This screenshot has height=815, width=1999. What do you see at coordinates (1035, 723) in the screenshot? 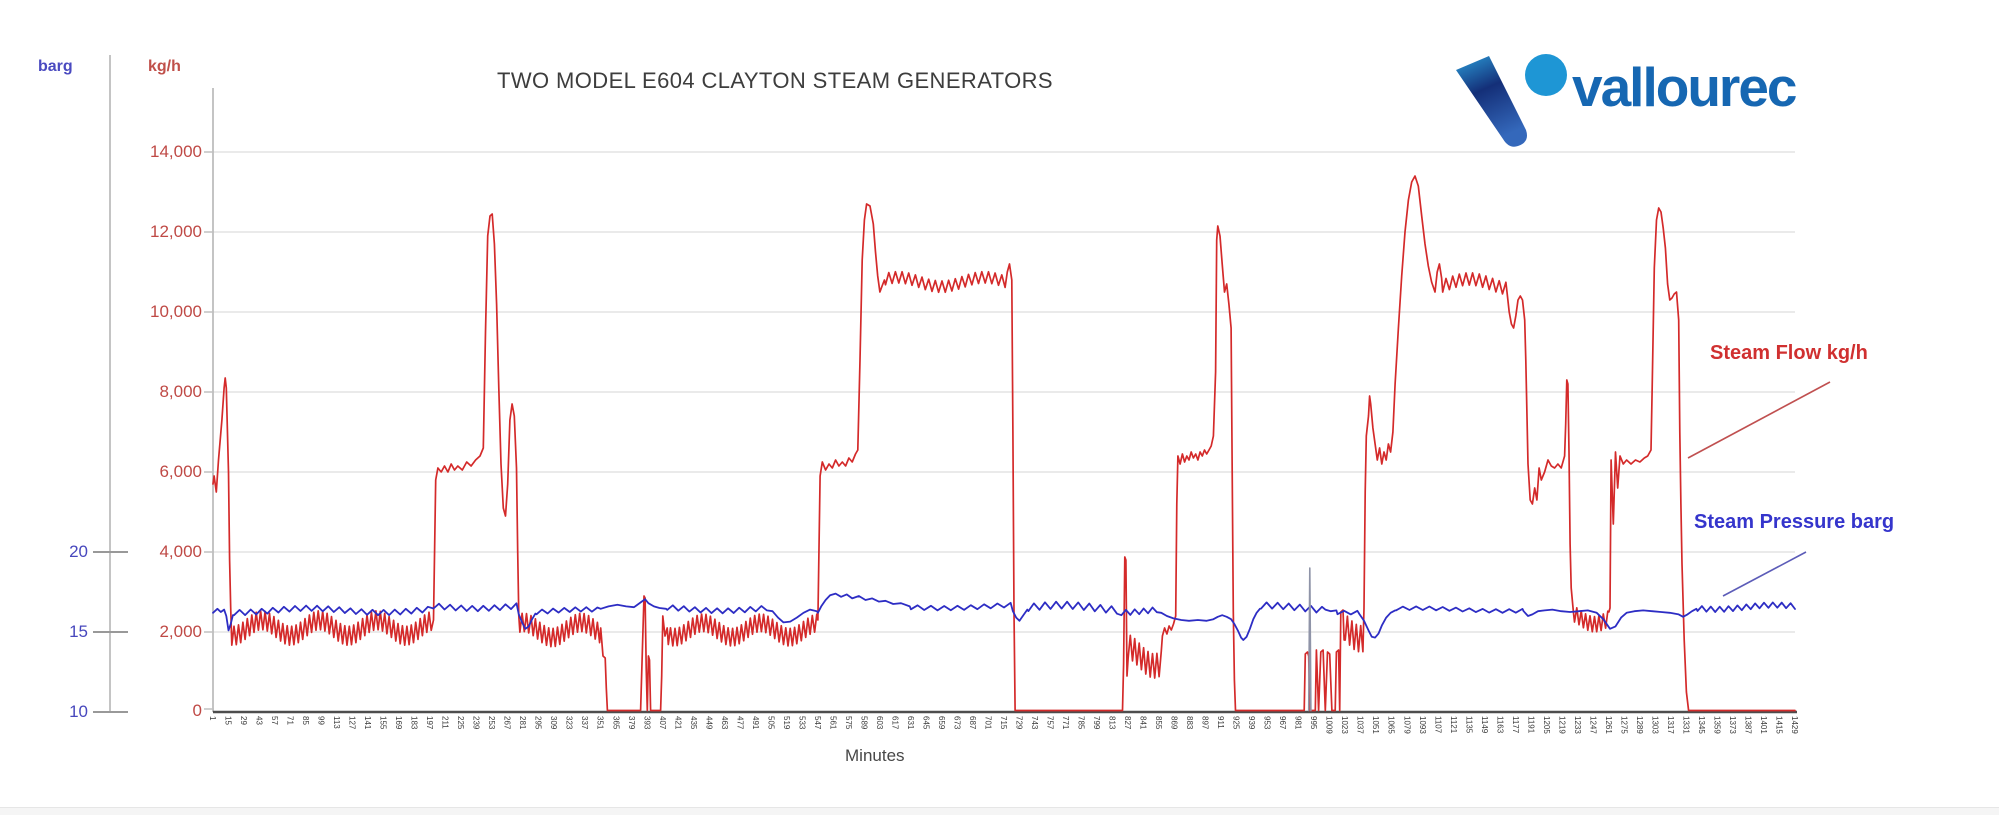
I see `x-tick-label: 743` at bounding box center [1035, 723].